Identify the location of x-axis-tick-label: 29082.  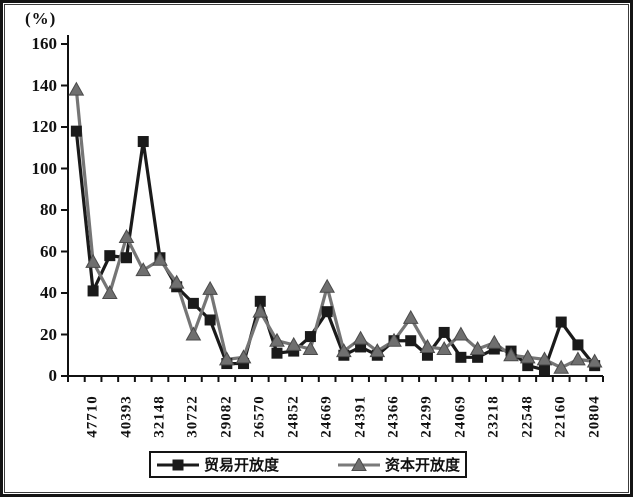
(226, 416).